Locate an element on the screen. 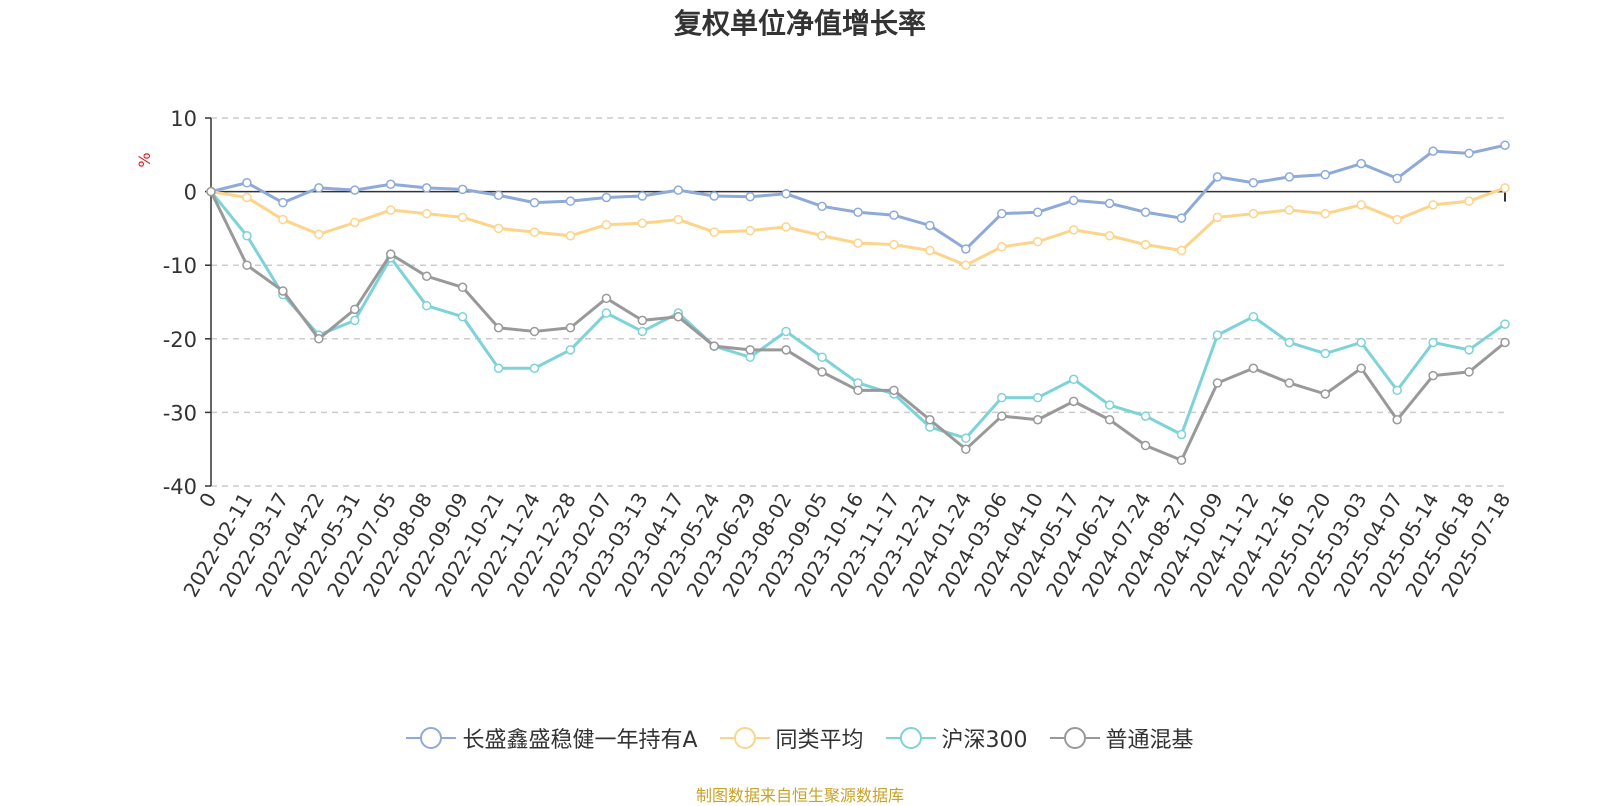  legend-item: 普通混基 is located at coordinates (1121, 738).